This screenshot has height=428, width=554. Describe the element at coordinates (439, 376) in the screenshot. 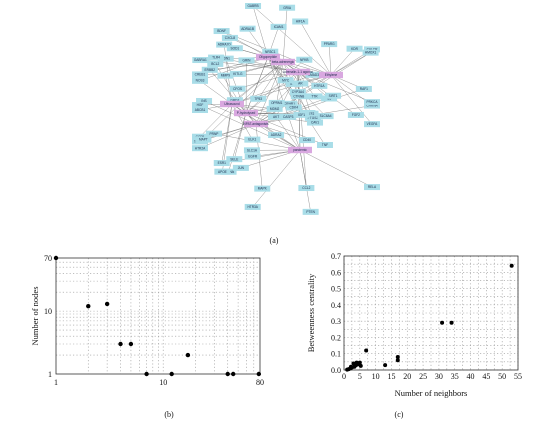

I see `x-tick-label: 30` at that location.